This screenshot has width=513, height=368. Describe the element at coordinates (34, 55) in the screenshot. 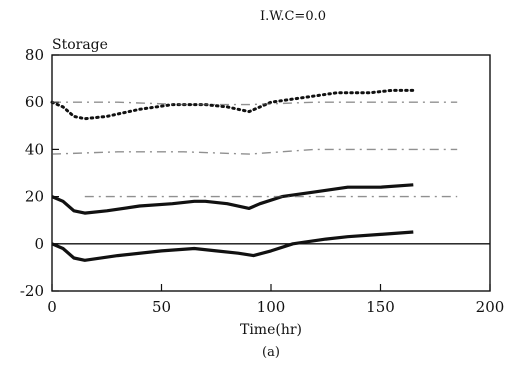

I see `y-tick-label: 80` at that location.